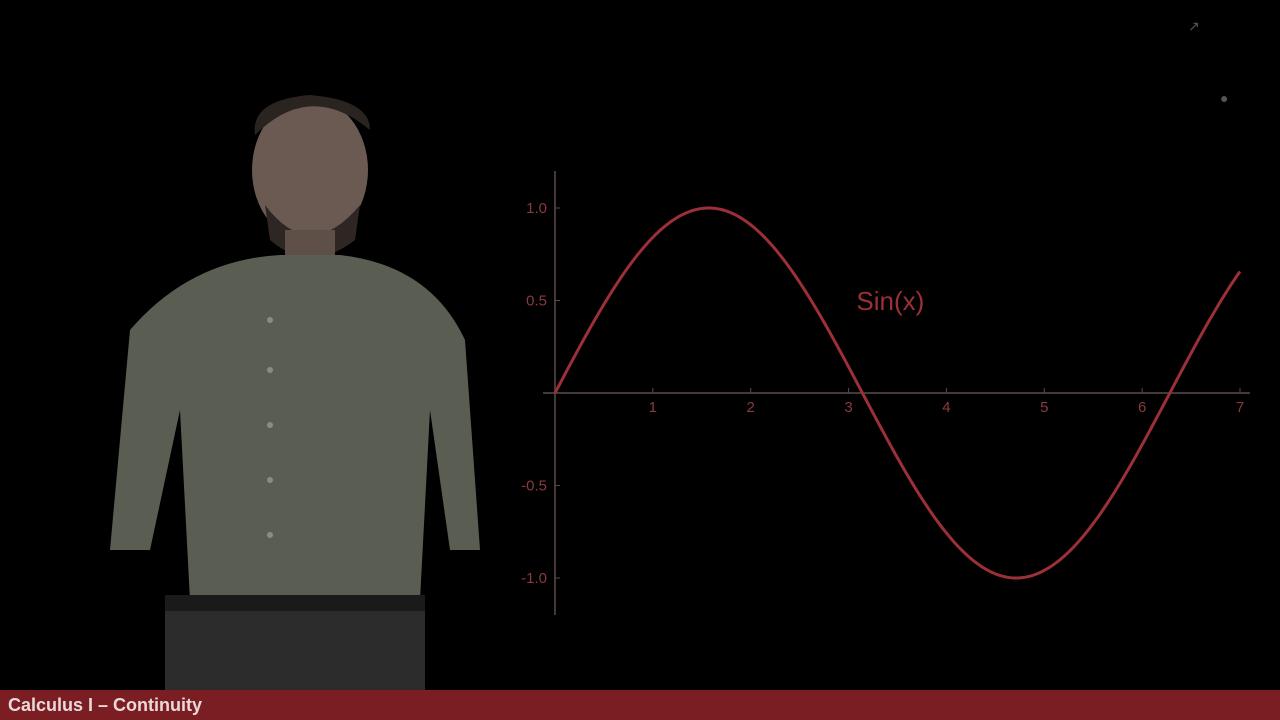  Describe the element at coordinates (534, 486) in the screenshot. I see `y-tick-label--0.5: -0.5` at that location.